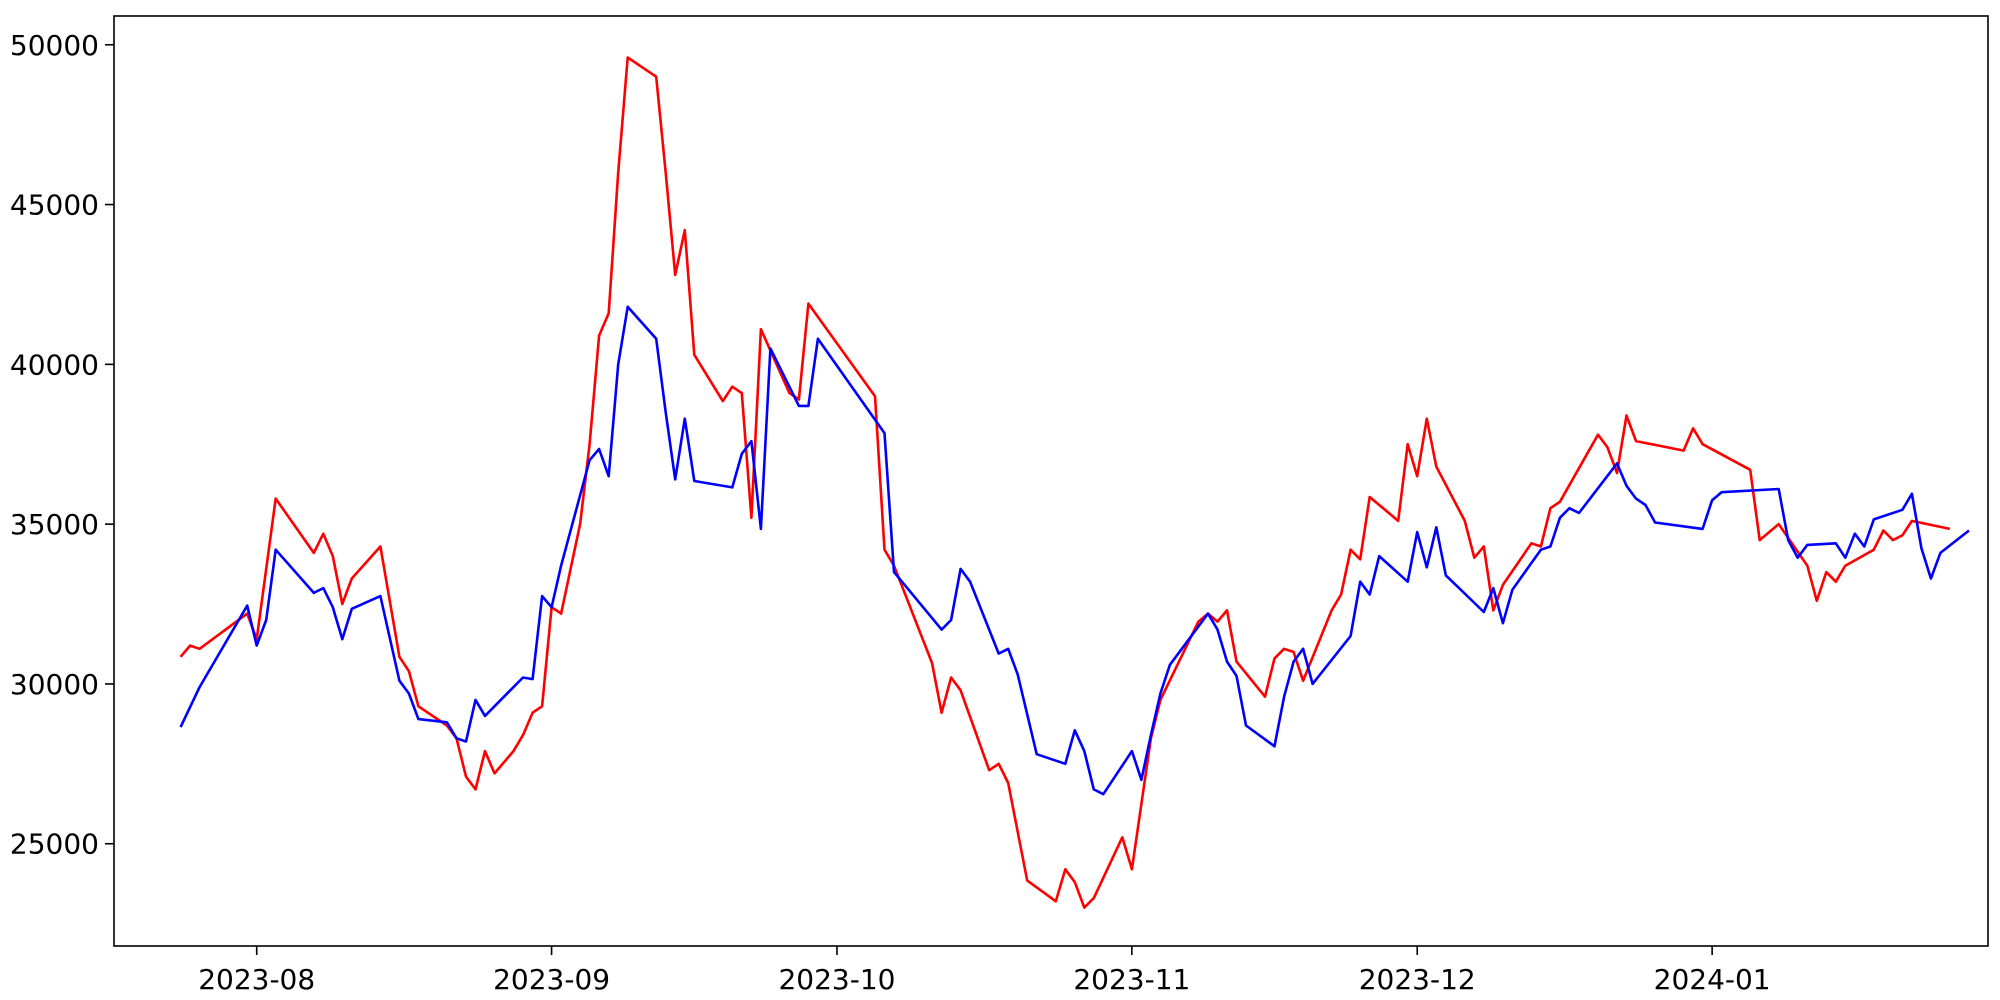 The height and width of the screenshot is (1000, 2000). I want to click on y-tick-label: 40000, so click(54, 364).